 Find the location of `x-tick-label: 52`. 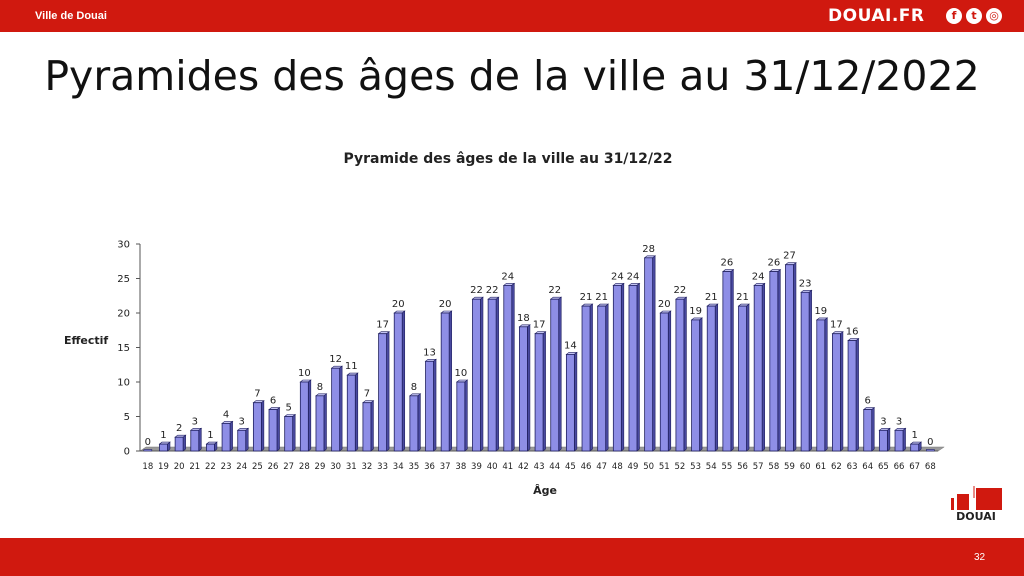

x-tick-label: 52 is located at coordinates (680, 467).